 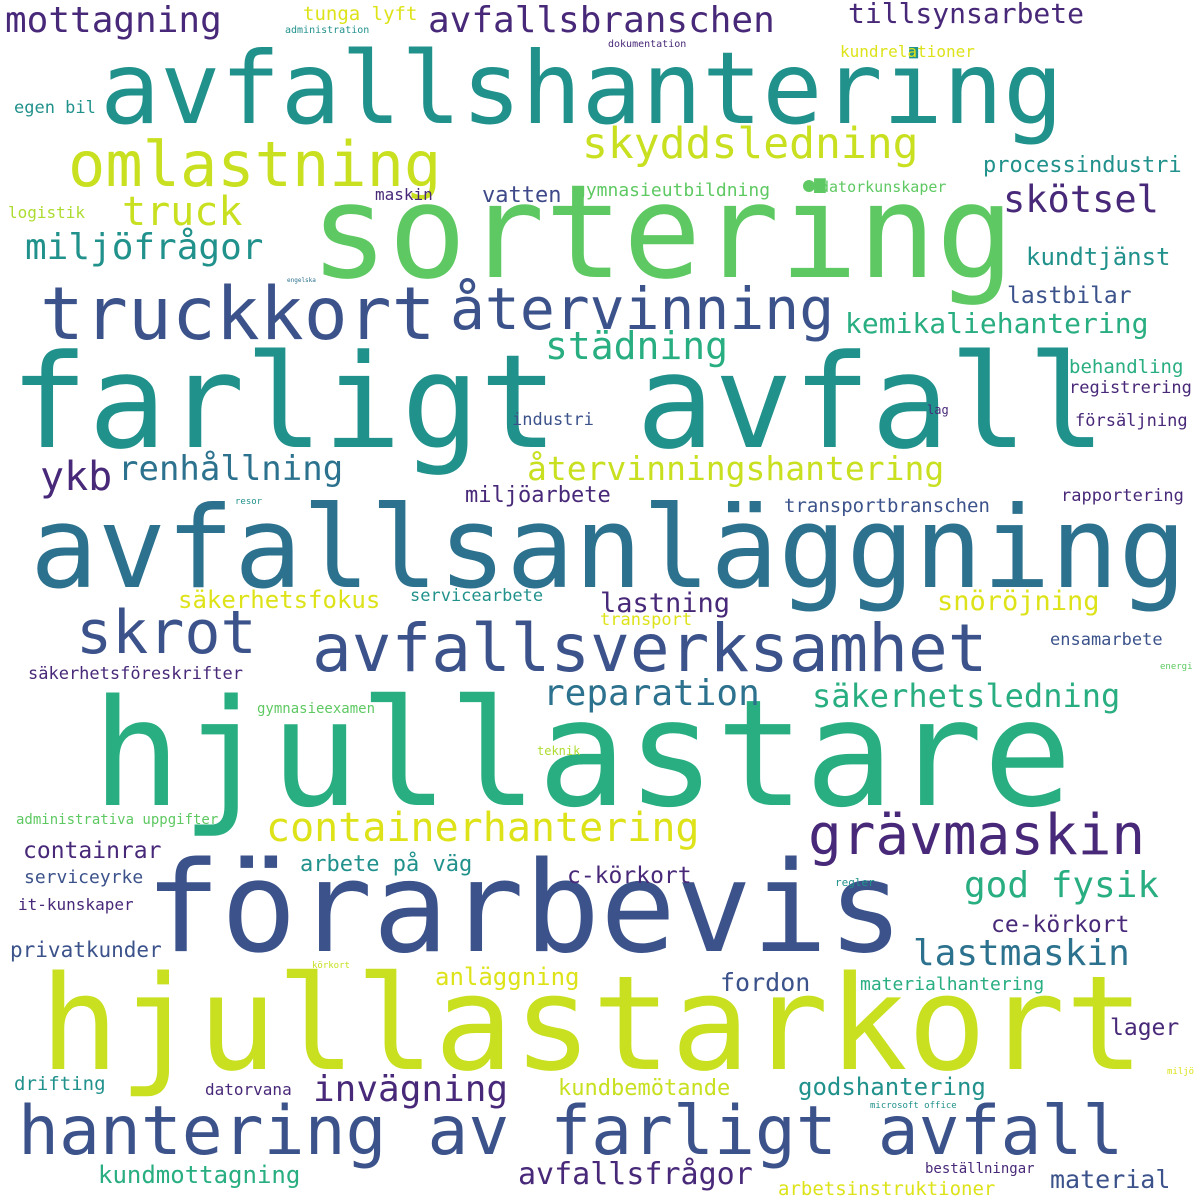 What do you see at coordinates (238, 314) in the screenshot?
I see `word-truckkort: truckkort` at bounding box center [238, 314].